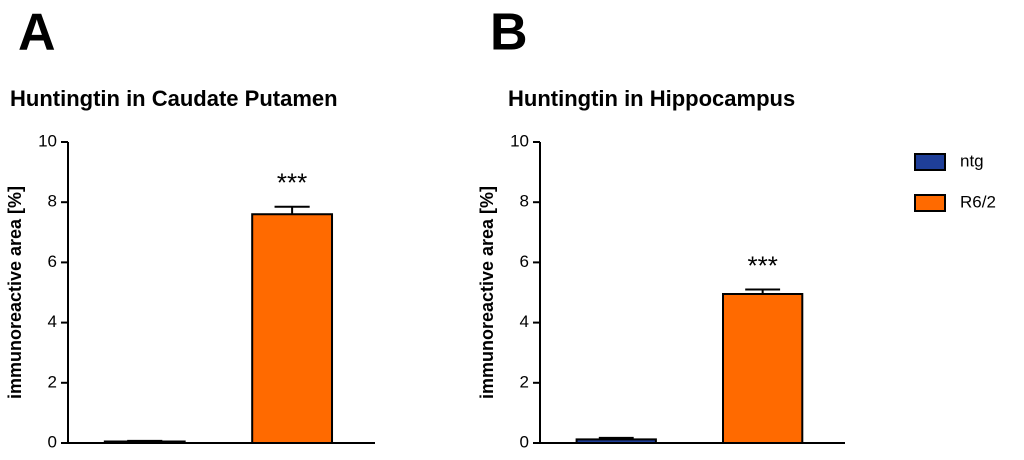  What do you see at coordinates (651, 98) in the screenshot?
I see `chart-title: Huntingtin in Hippocampus` at bounding box center [651, 98].